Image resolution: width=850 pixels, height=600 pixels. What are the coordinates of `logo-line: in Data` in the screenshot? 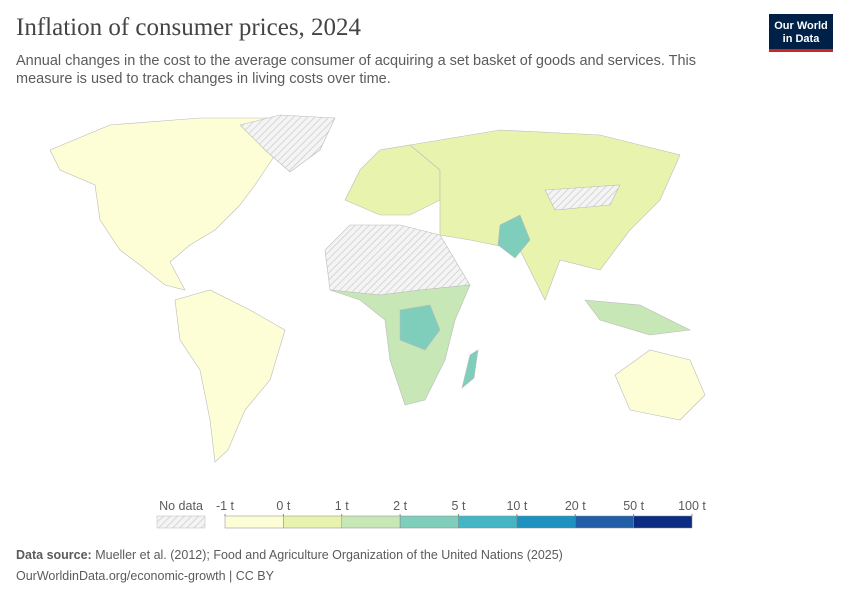 It's located at (801, 39).